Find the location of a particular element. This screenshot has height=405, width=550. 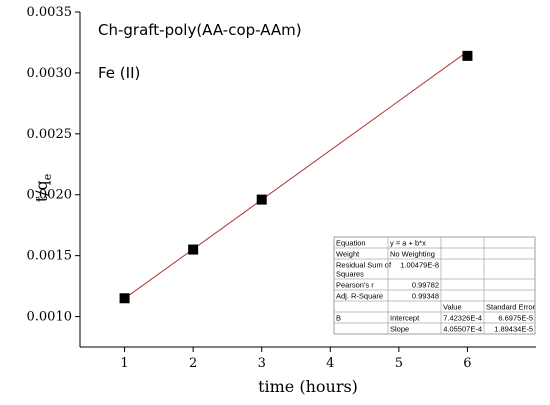

fit-table-text-2-1: 1.00479E-8 is located at coordinates (419, 265).